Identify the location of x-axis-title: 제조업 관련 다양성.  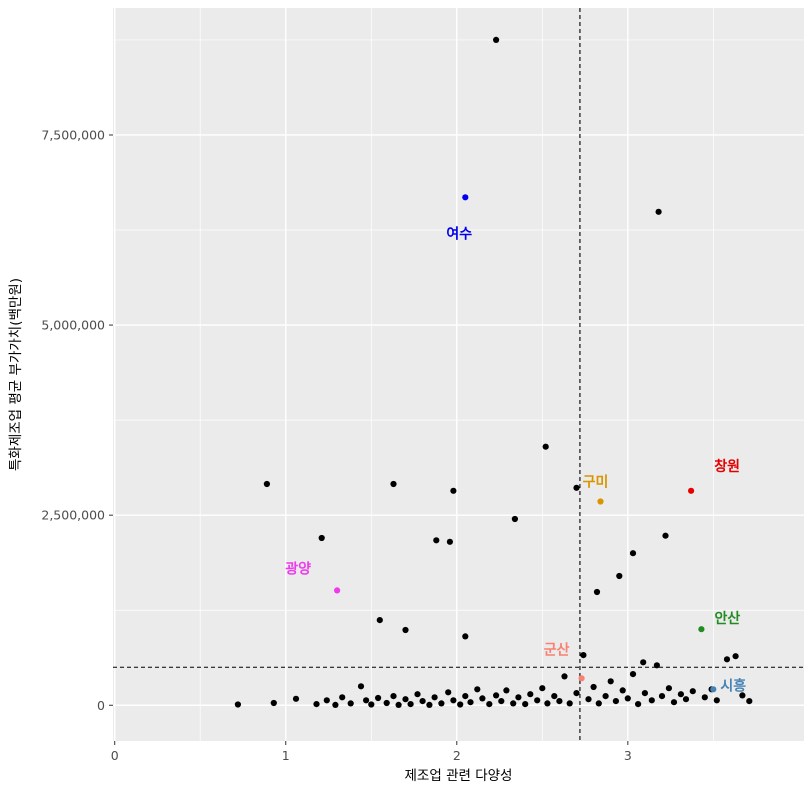
(459, 776).